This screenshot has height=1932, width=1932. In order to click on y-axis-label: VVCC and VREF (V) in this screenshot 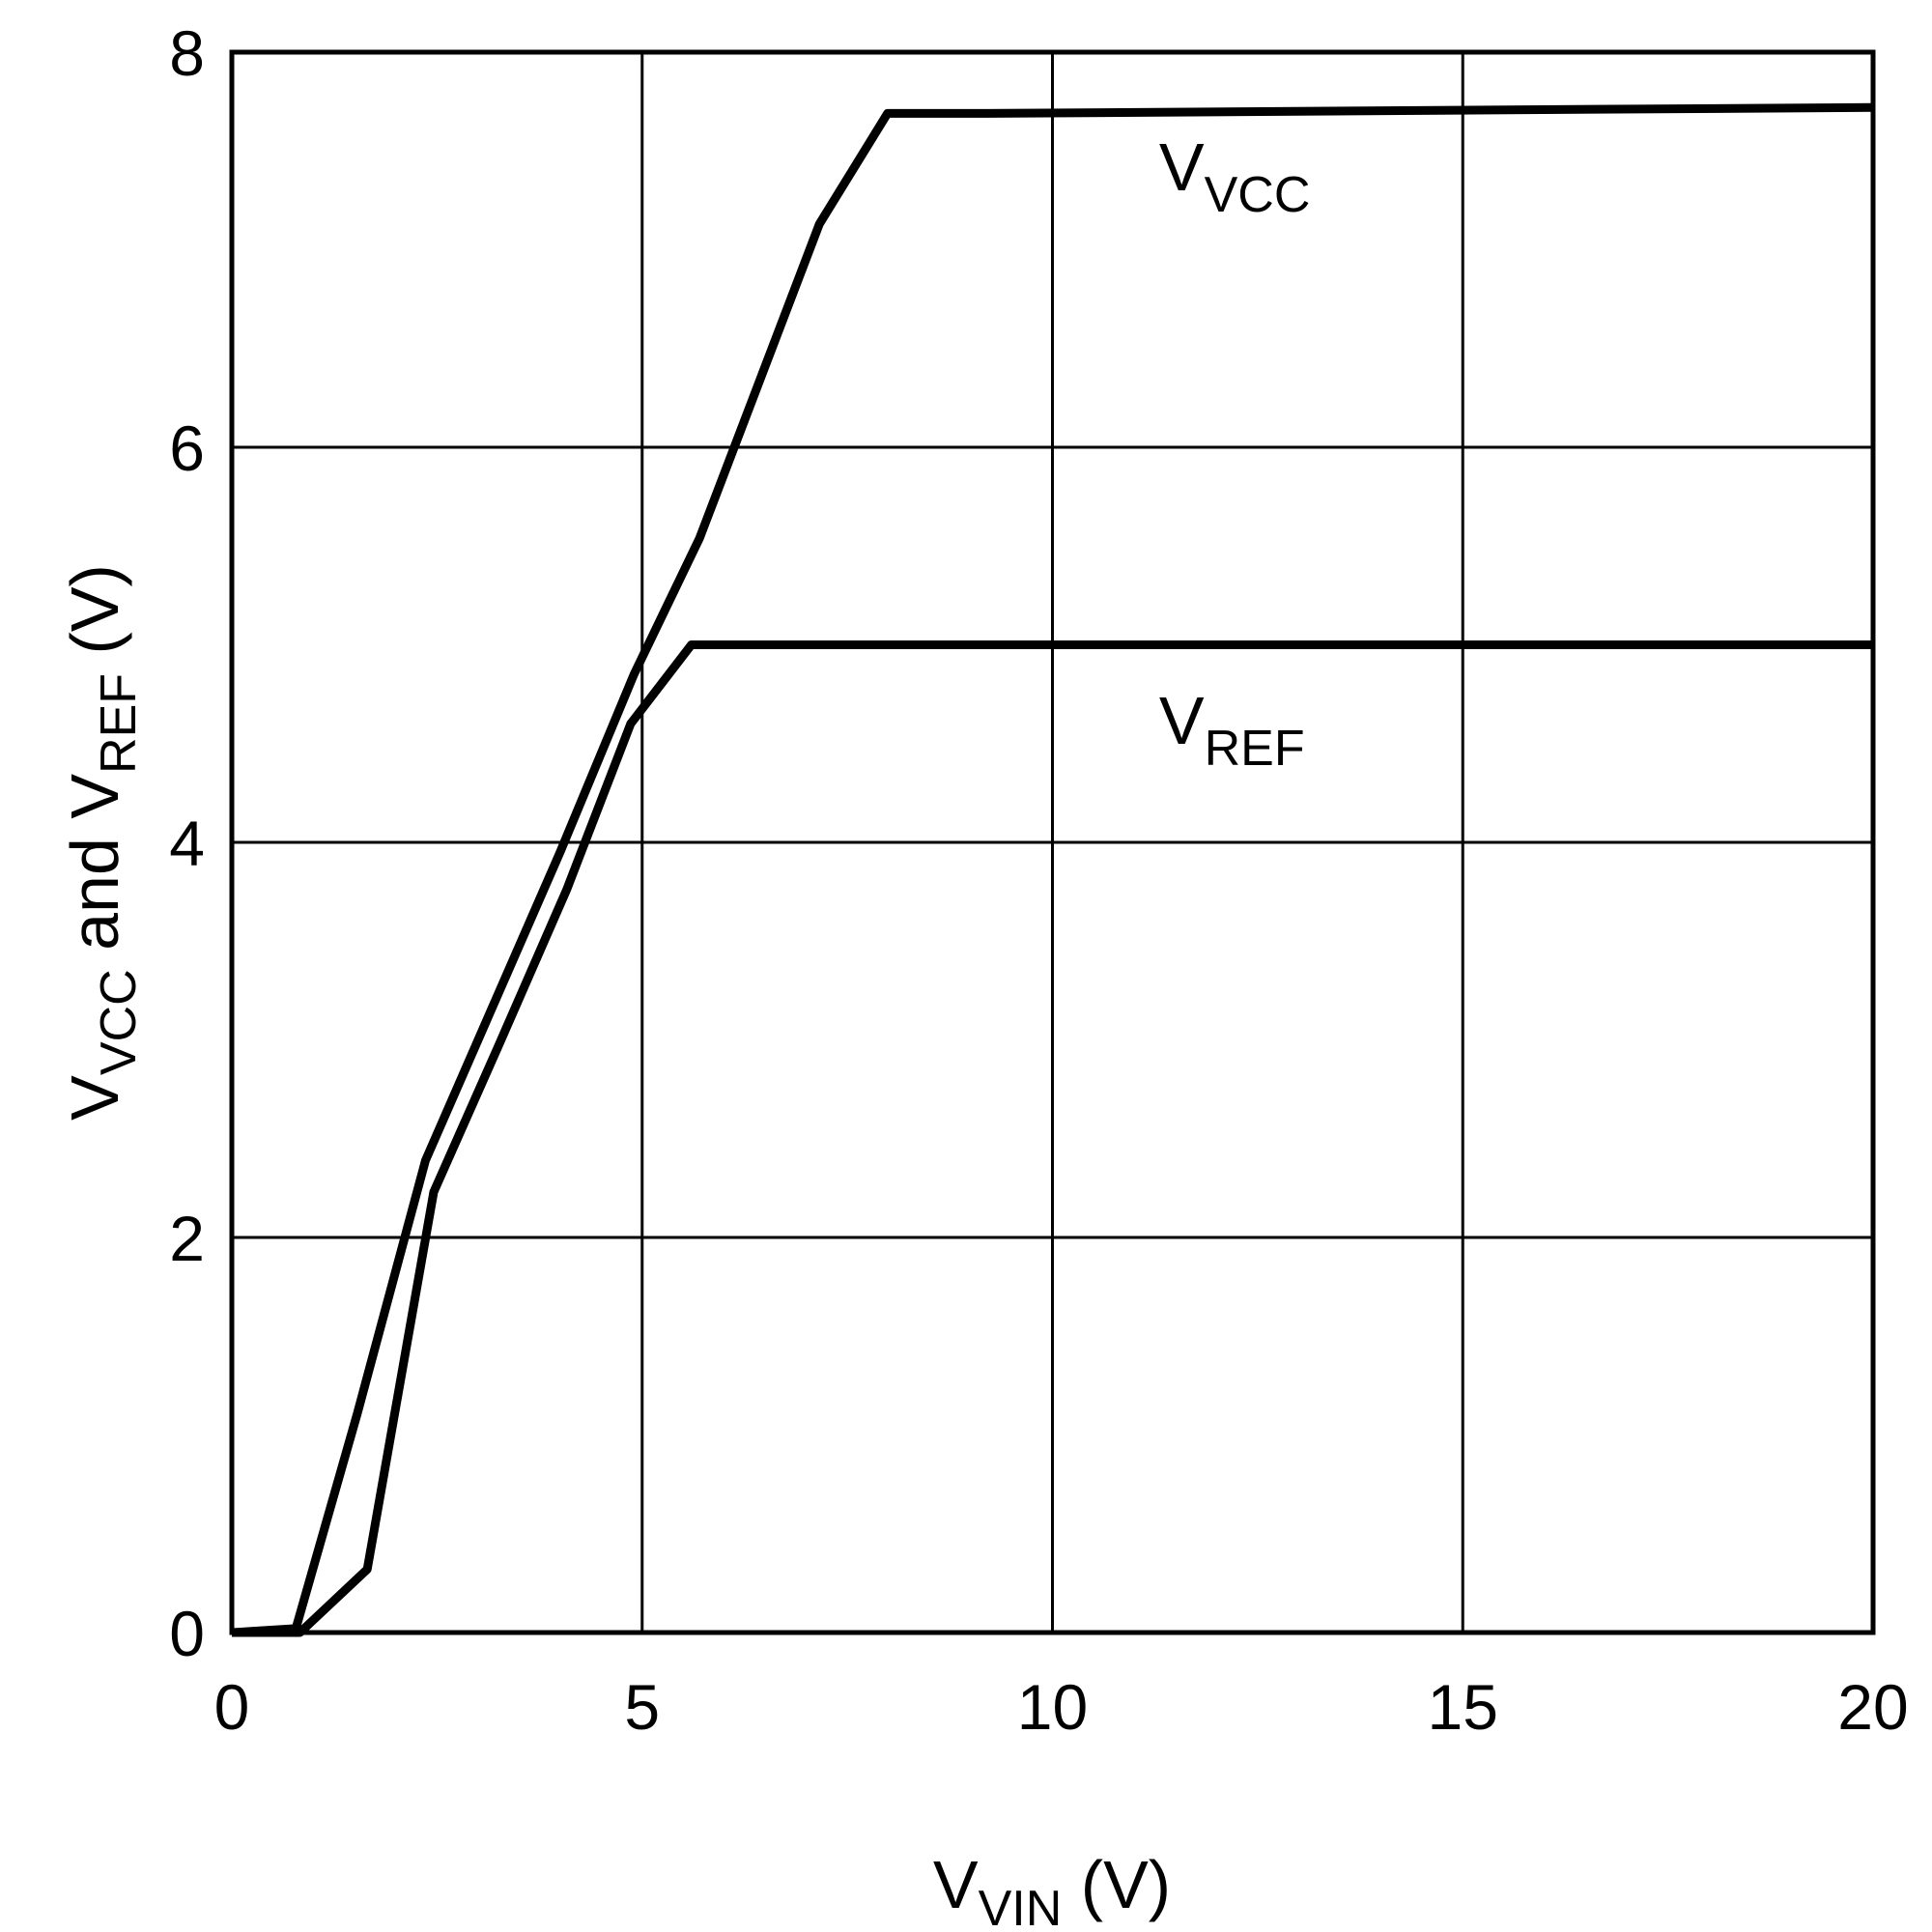, I will do `click(102, 842)`.